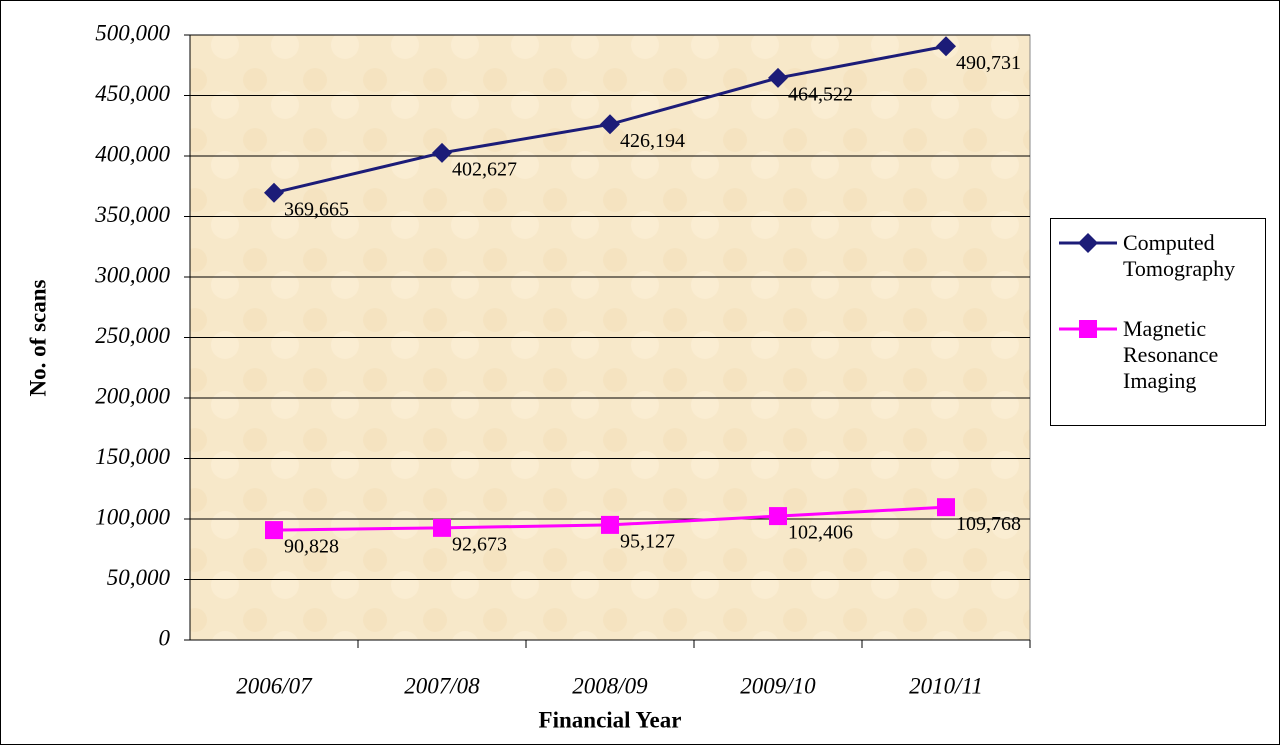 The width and height of the screenshot is (1281, 746). I want to click on y-axis-title: No. of scans, so click(37, 337).